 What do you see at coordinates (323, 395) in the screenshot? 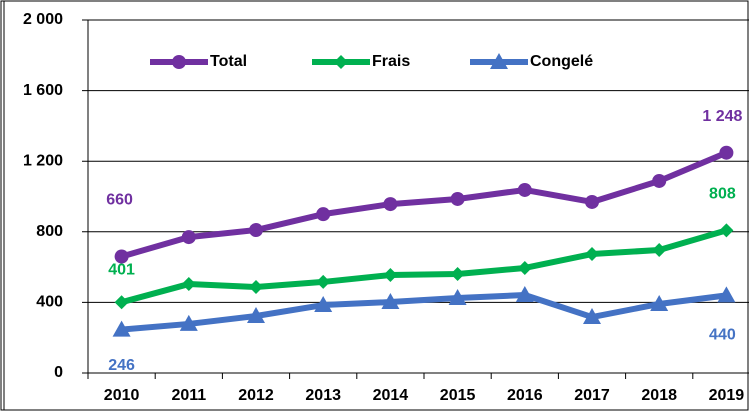
I see `x-tick-label: 2013` at bounding box center [323, 395].